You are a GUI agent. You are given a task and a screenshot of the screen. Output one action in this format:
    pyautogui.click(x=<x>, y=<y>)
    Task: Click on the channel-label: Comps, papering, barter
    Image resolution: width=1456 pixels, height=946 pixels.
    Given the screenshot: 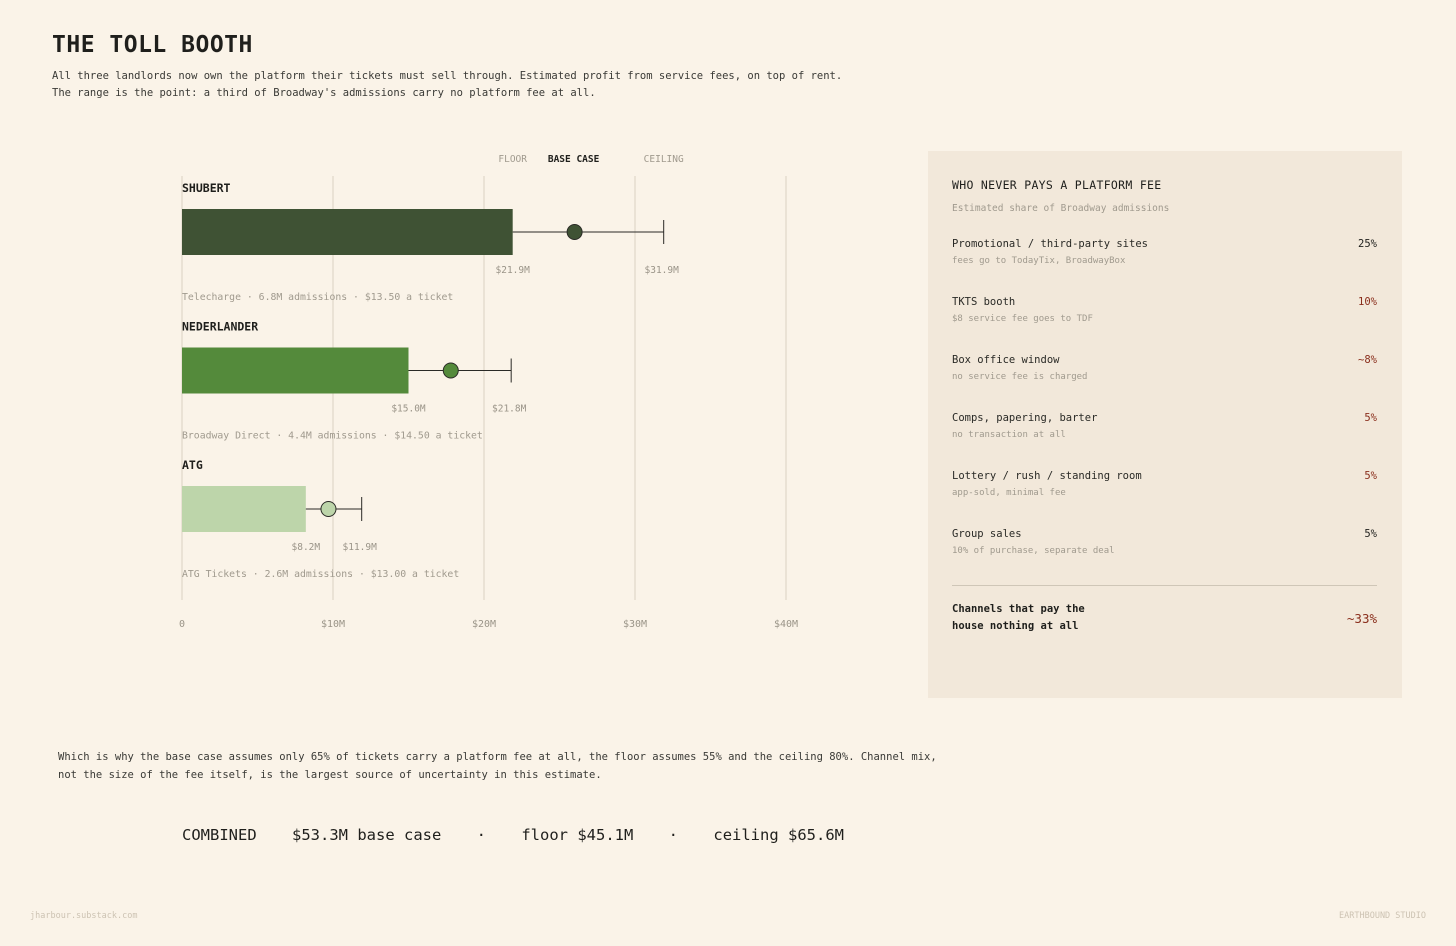 What is the action you would take?
    pyautogui.click(x=1025, y=418)
    